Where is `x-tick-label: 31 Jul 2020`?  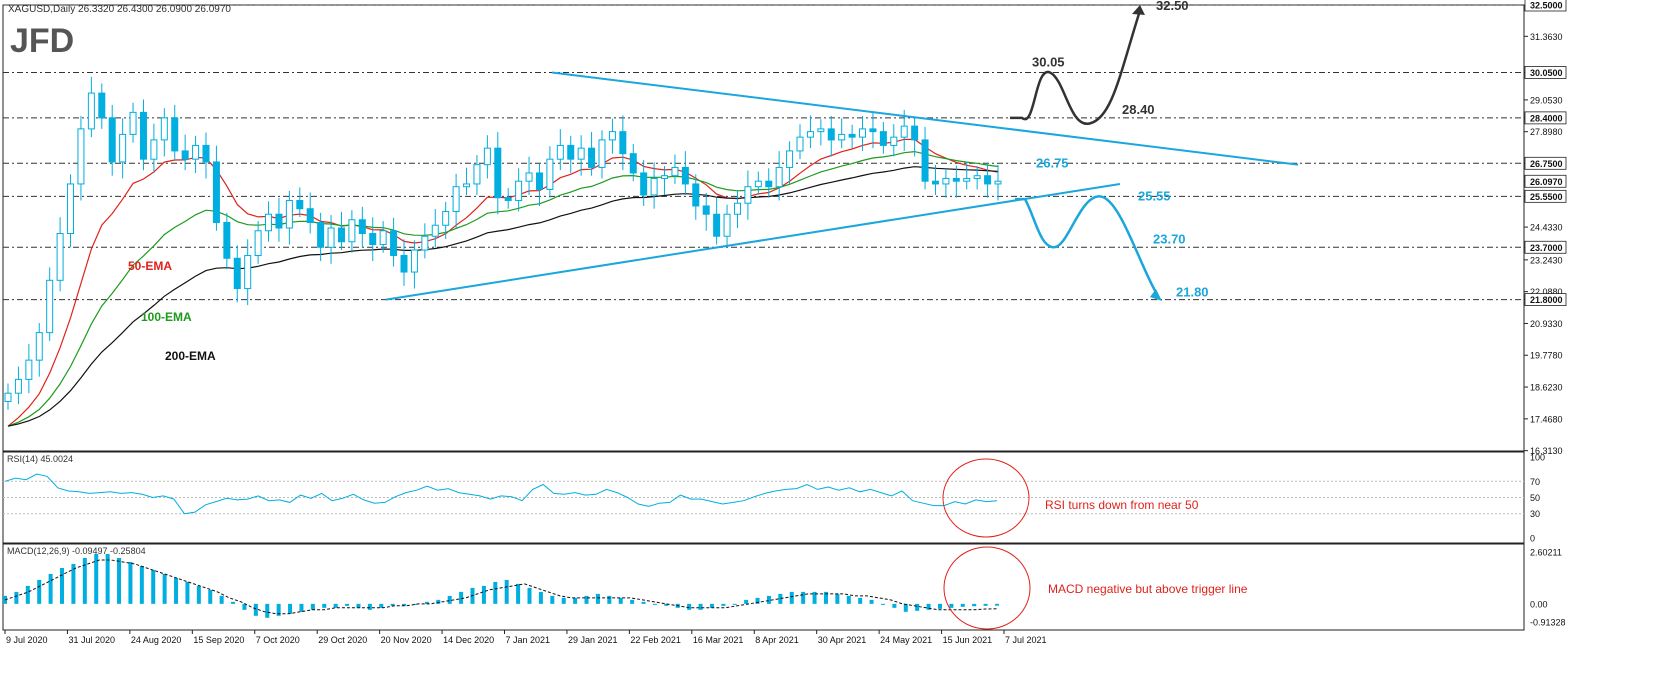 x-tick-label: 31 Jul 2020 is located at coordinates (91, 640).